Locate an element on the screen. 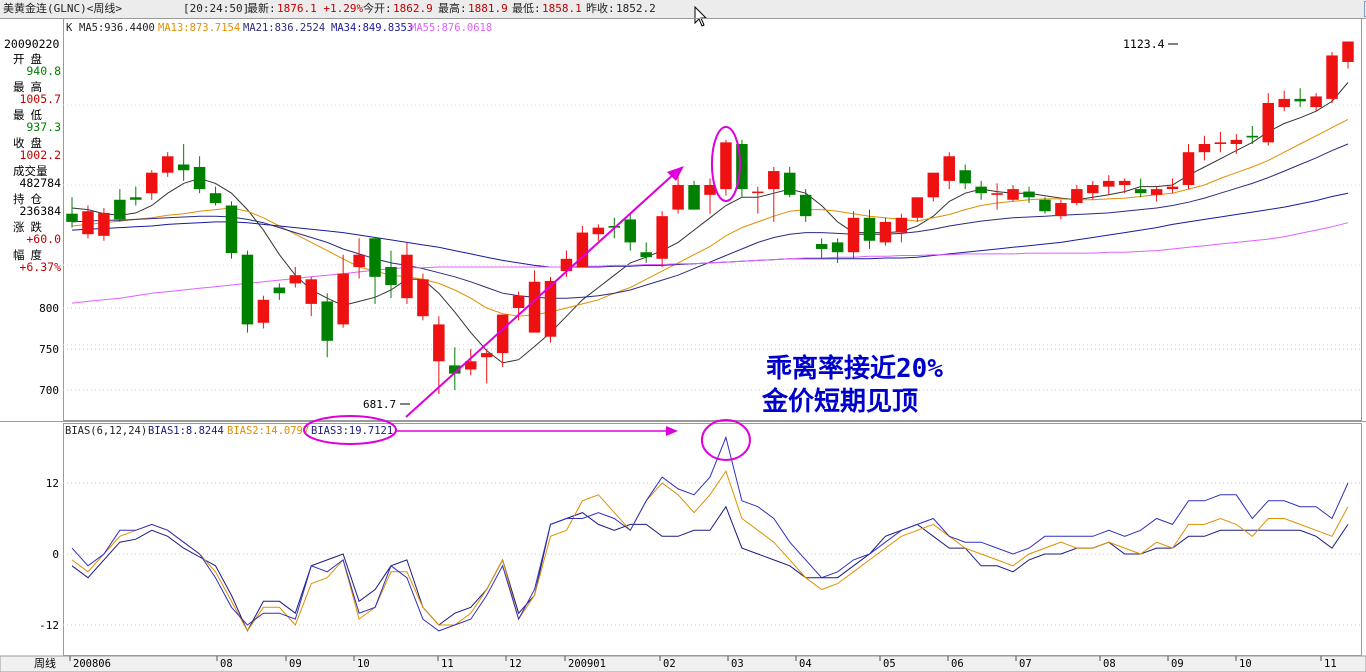 This screenshot has width=1366, height=672. x-label-3: 10 is located at coordinates (363, 664).